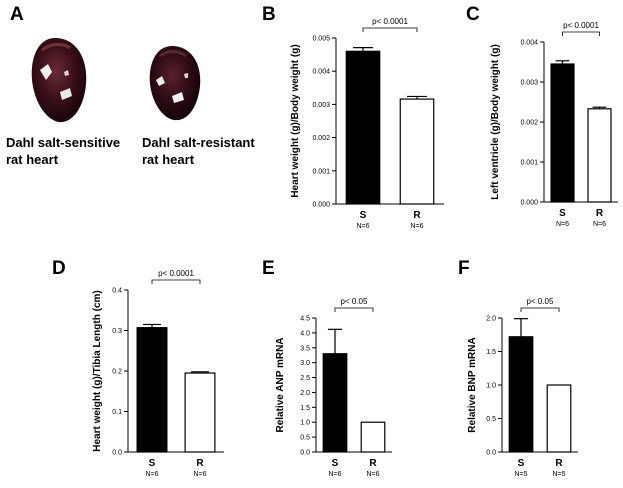  Describe the element at coordinates (305, 348) in the screenshot. I see `y-tick-label: 3.5` at that location.